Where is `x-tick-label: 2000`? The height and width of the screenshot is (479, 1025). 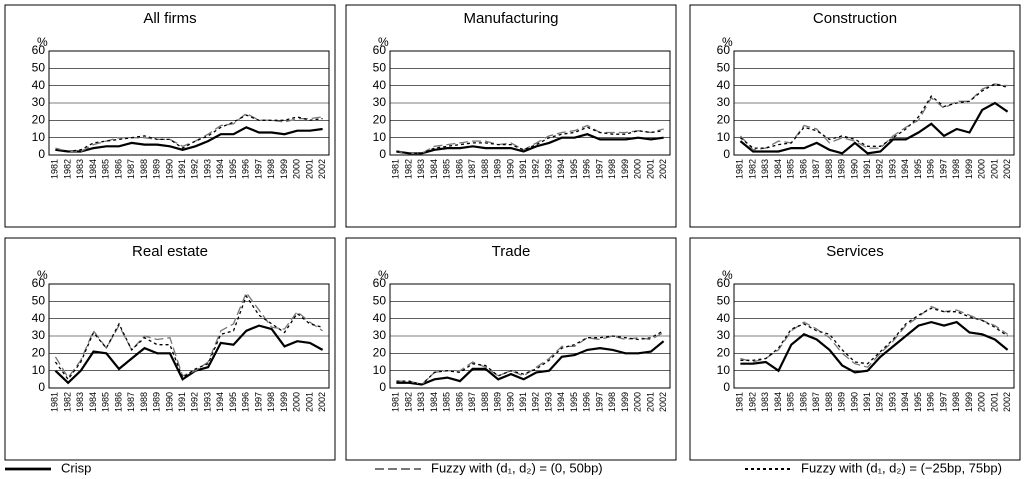
x-tick-label: 2000 is located at coordinates (638, 402).